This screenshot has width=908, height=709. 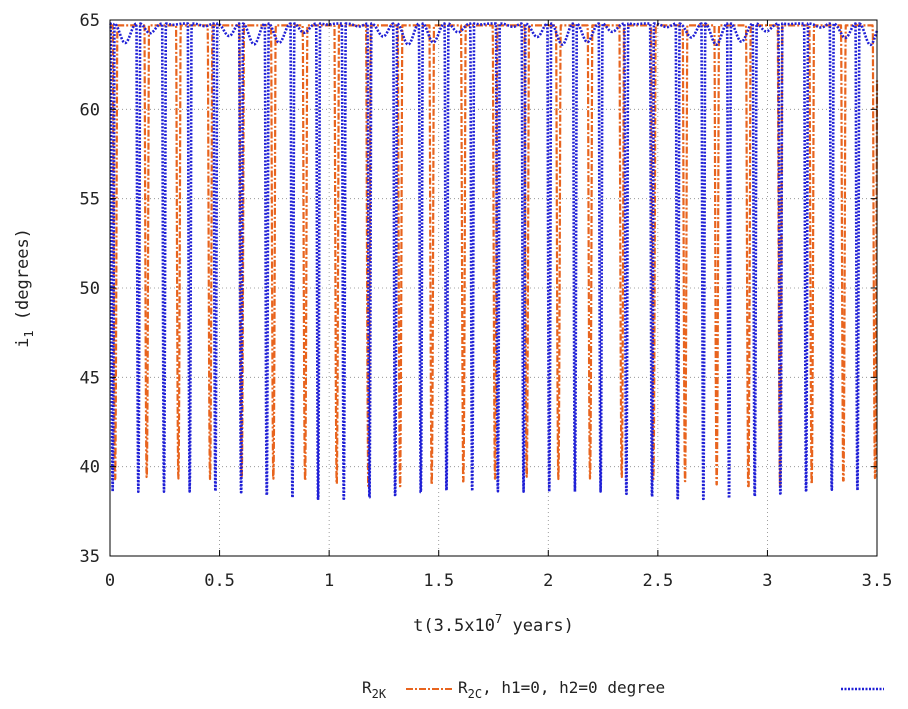 I want to click on legend-label-r2k: R2K, so click(x=374, y=689).